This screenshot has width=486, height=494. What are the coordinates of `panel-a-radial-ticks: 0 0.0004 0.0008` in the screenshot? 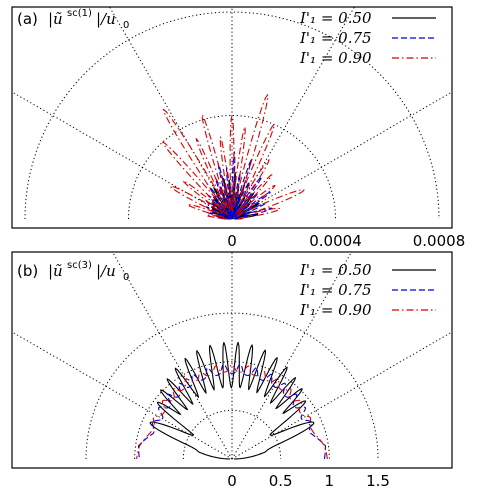 It's located at (346, 241).